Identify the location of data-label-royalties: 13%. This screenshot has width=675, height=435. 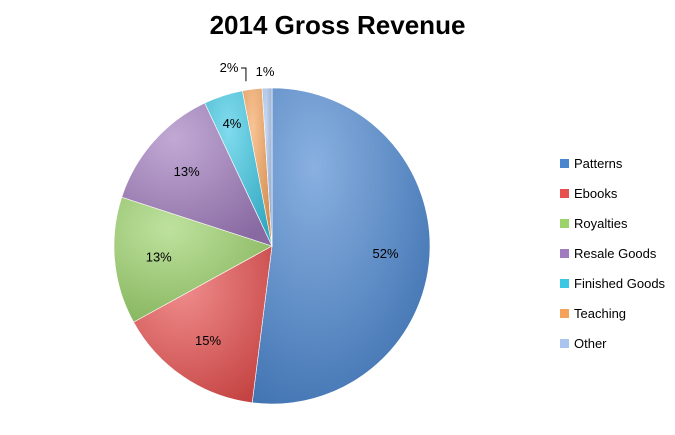
(159, 257).